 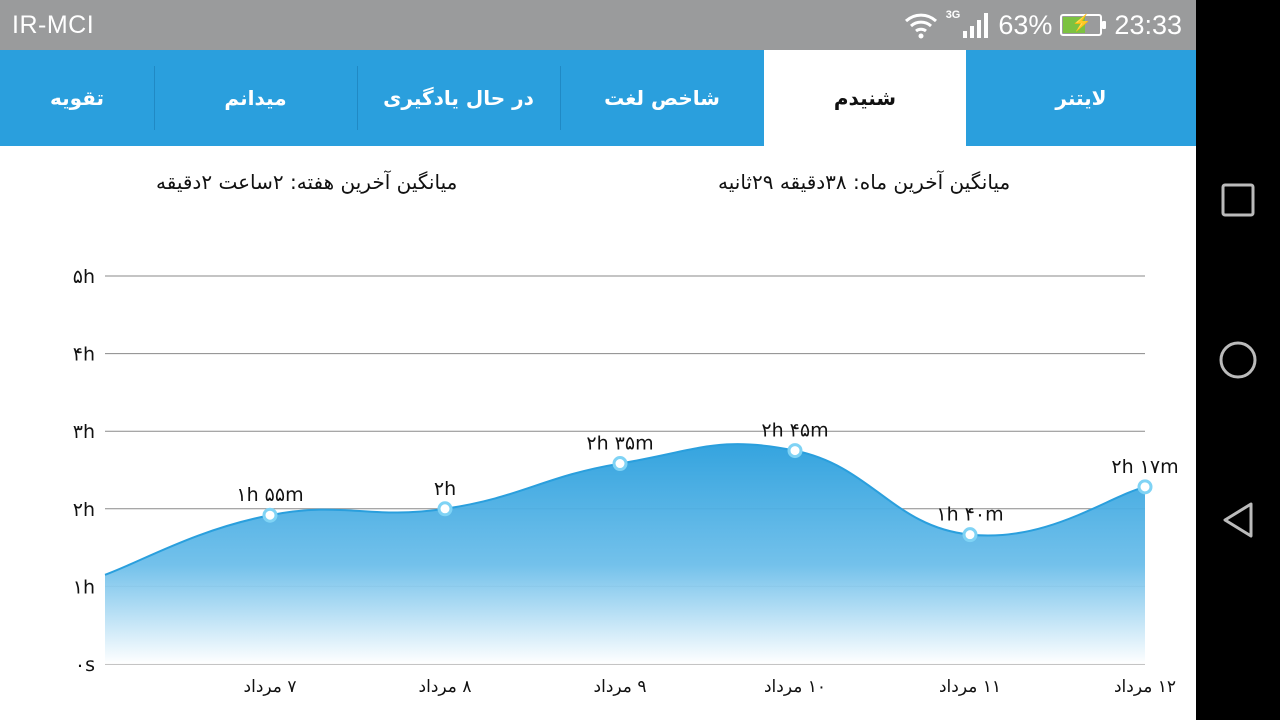 What do you see at coordinates (445, 489) in the screenshot?
I see `data-label: ۲h` at bounding box center [445, 489].